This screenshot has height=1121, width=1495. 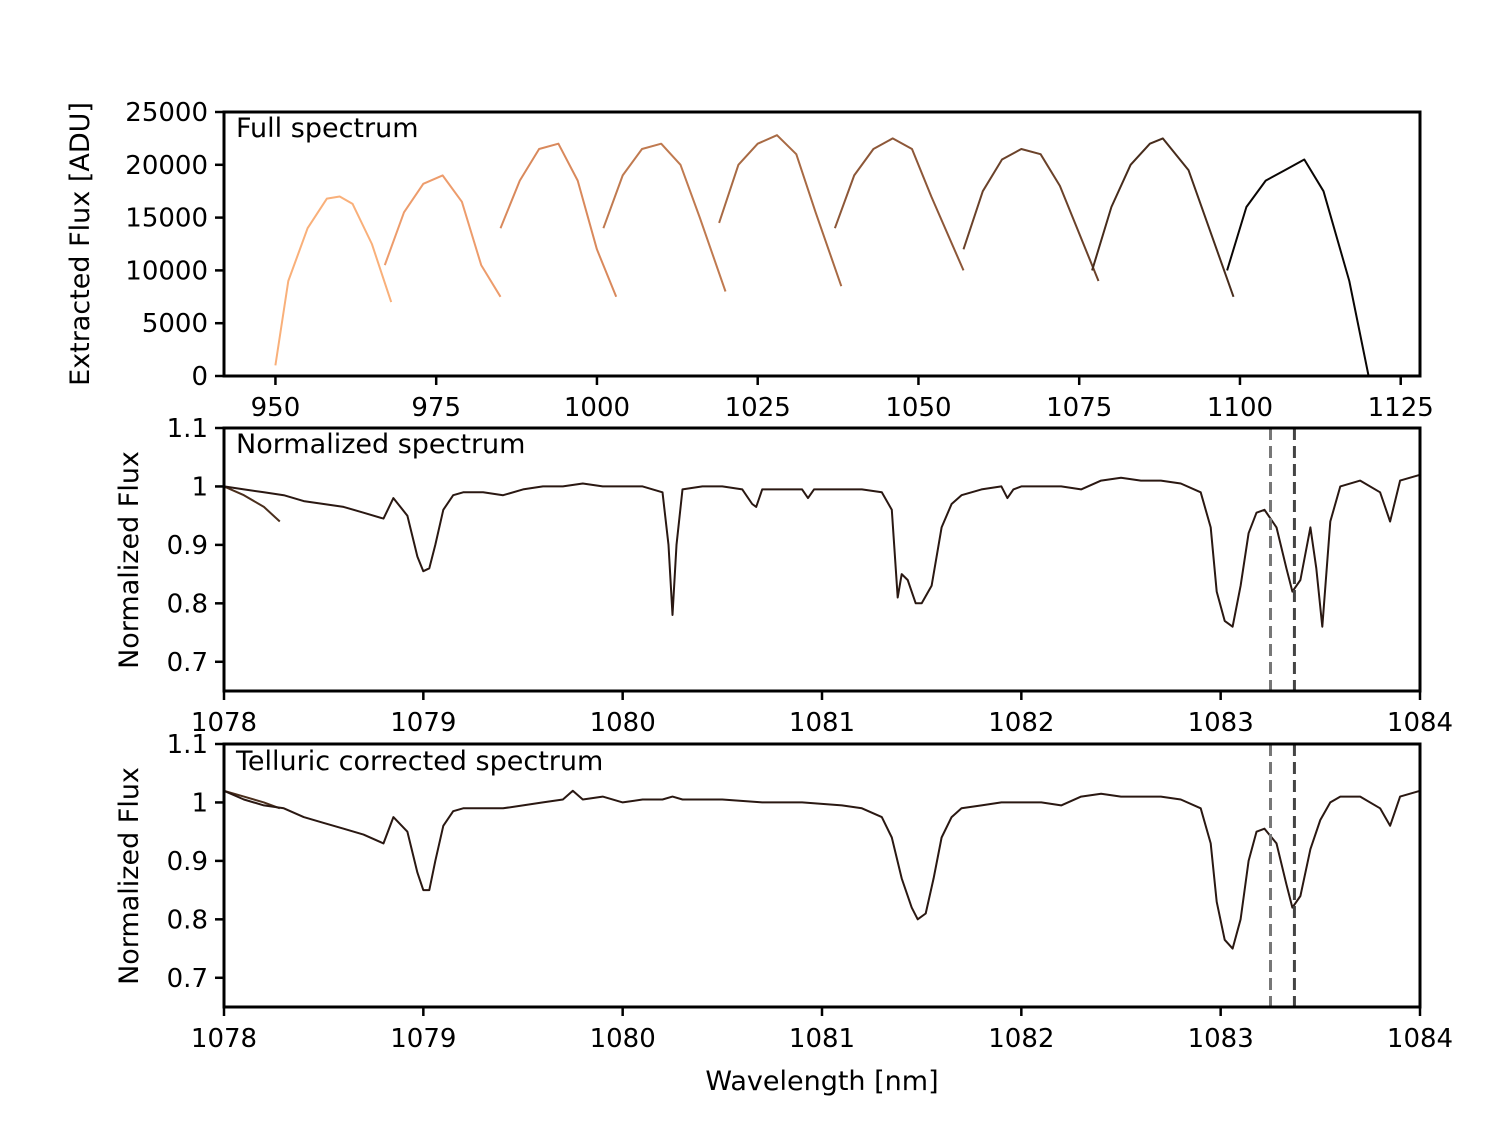 What do you see at coordinates (199, 803) in the screenshot?
I see `telluric-spectrum-ytick-label-1: 1` at bounding box center [199, 803].